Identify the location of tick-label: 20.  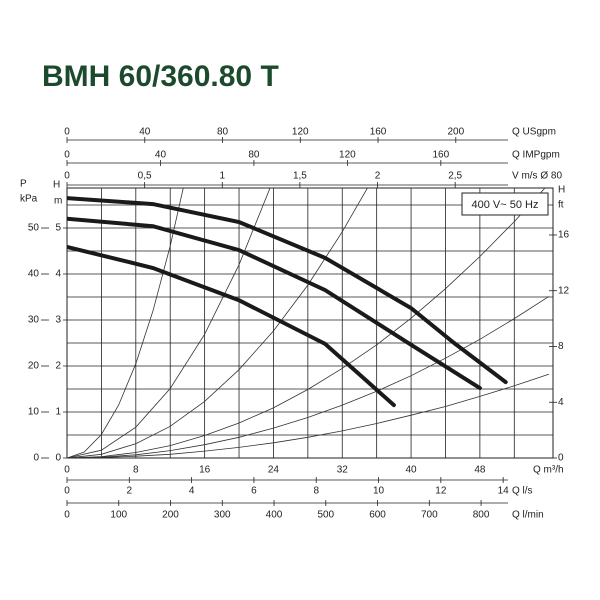
(34, 366).